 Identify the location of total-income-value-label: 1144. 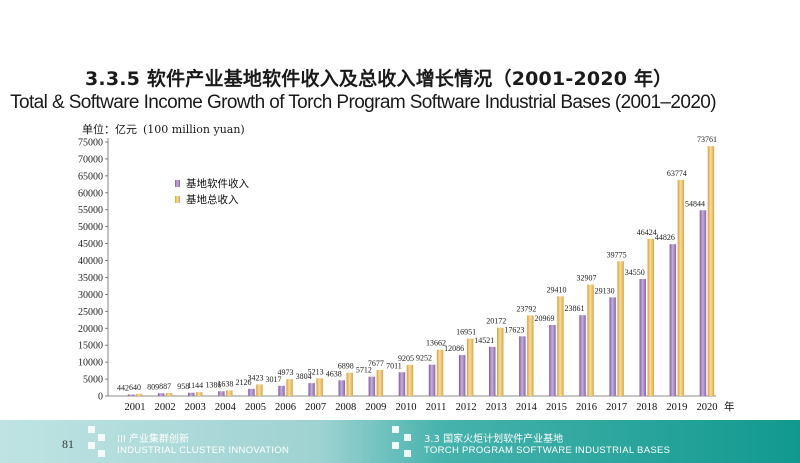
(195, 385).